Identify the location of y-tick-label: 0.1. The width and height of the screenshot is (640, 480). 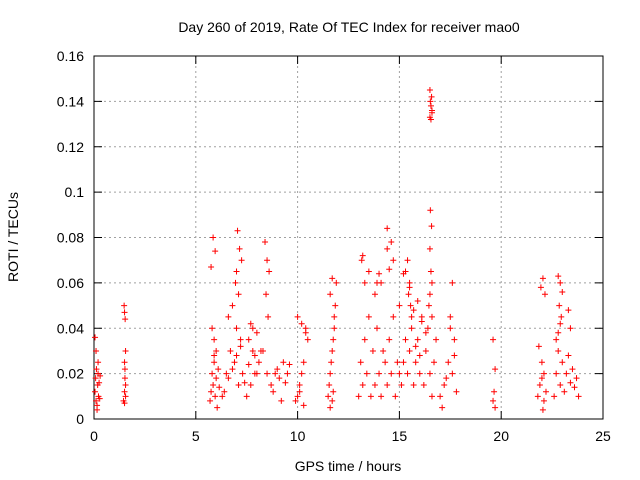
(75, 192).